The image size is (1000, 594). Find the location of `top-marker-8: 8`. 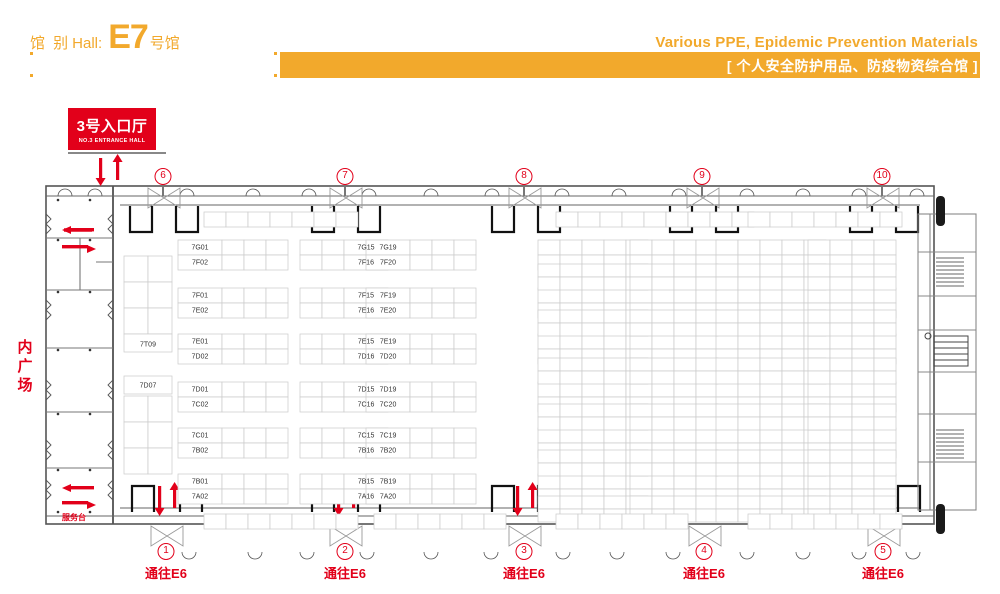

top-marker-8: 8 is located at coordinates (524, 176).